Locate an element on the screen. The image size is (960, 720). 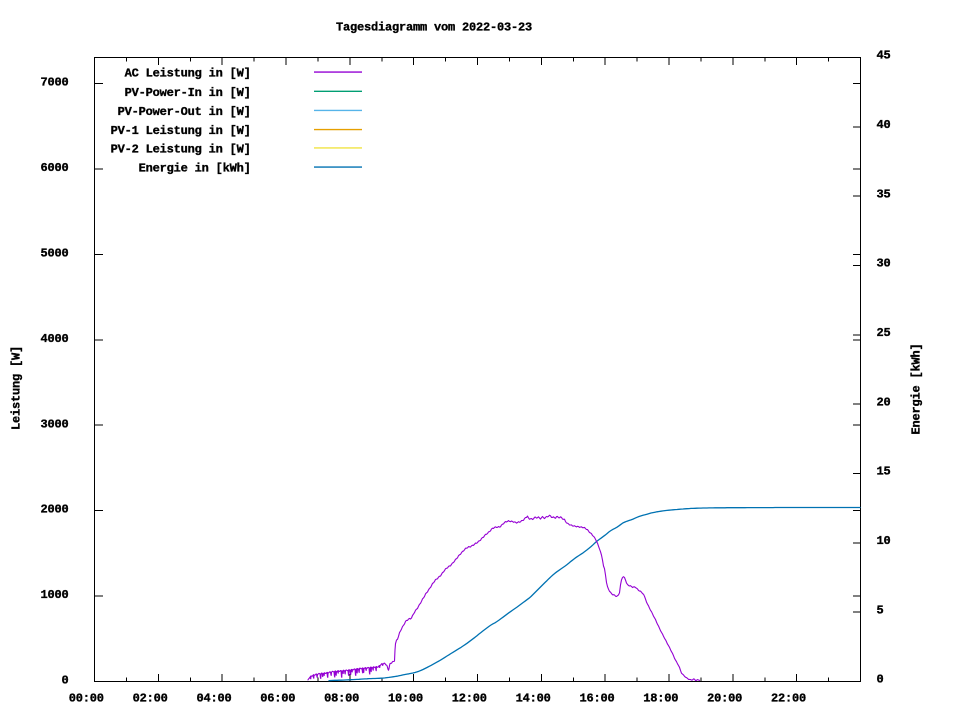
svg-text: 08:00 is located at coordinates (341, 699).